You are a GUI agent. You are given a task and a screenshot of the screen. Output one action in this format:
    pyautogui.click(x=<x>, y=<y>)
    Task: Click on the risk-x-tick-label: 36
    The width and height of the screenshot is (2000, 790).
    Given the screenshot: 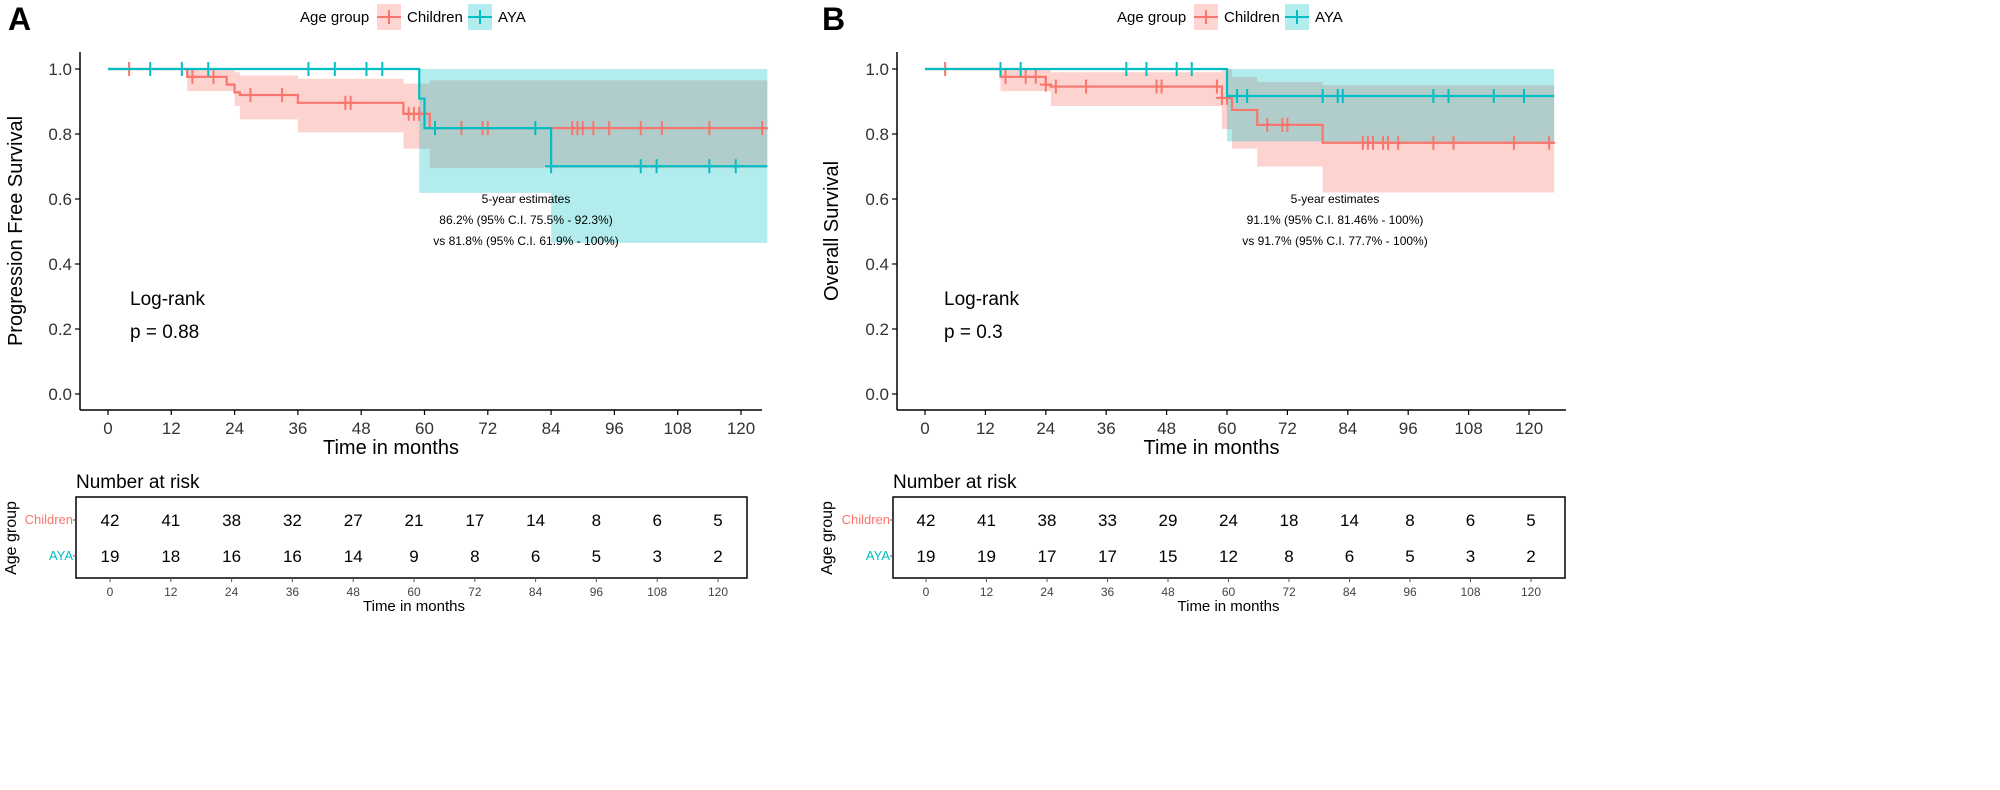 What is the action you would take?
    pyautogui.click(x=1108, y=592)
    